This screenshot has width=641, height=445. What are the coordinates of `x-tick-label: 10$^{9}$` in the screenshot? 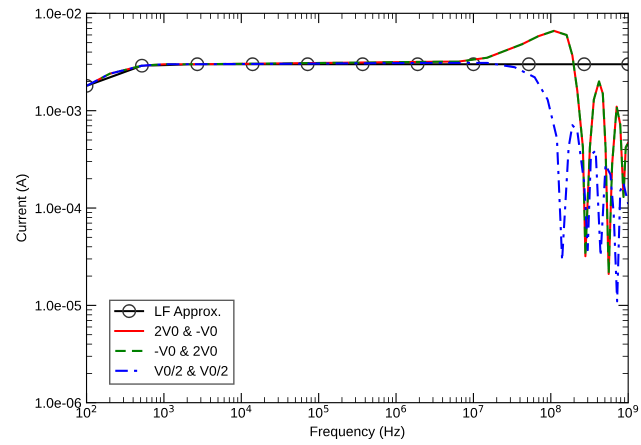 It's located at (628, 411).